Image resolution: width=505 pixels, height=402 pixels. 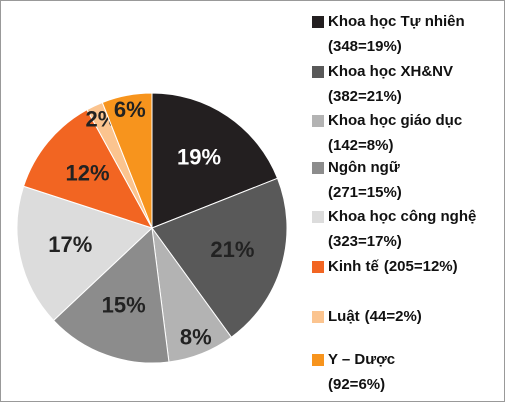 What do you see at coordinates (199, 157) in the screenshot?
I see `slice-label: 19%` at bounding box center [199, 157].